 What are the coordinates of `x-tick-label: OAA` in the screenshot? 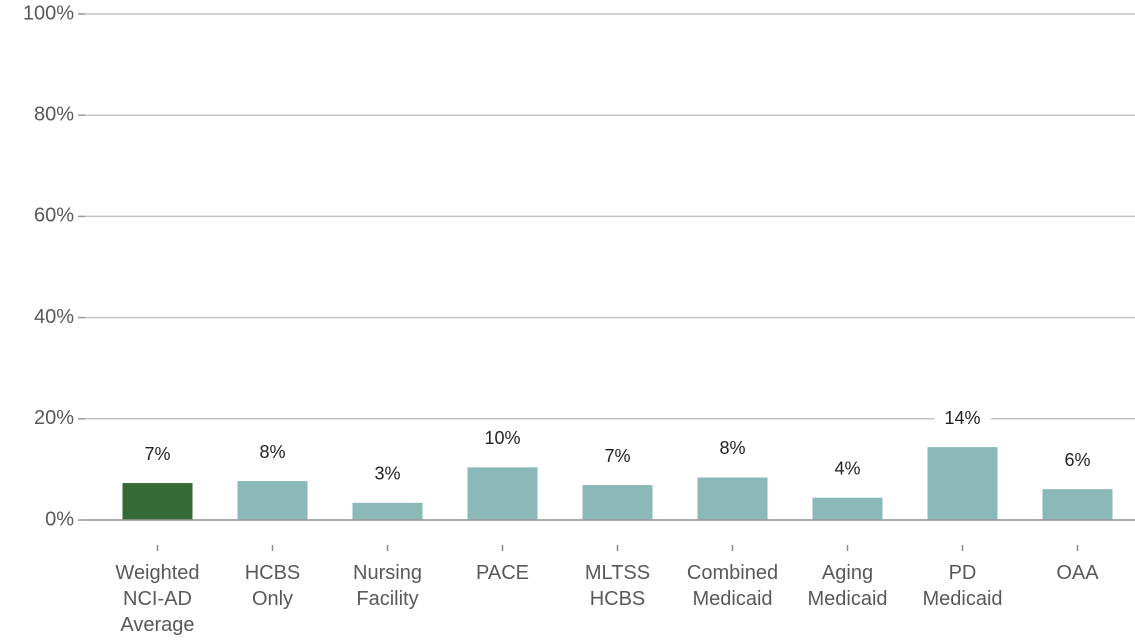 It's located at (1077, 573).